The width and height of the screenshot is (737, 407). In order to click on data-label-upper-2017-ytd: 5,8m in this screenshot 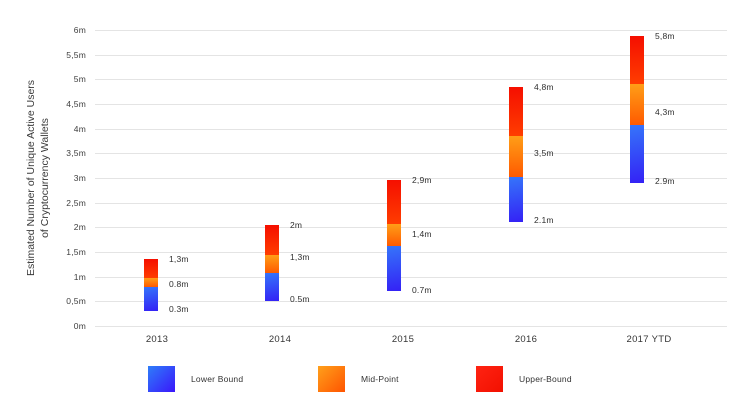, I will do `click(665, 36)`.